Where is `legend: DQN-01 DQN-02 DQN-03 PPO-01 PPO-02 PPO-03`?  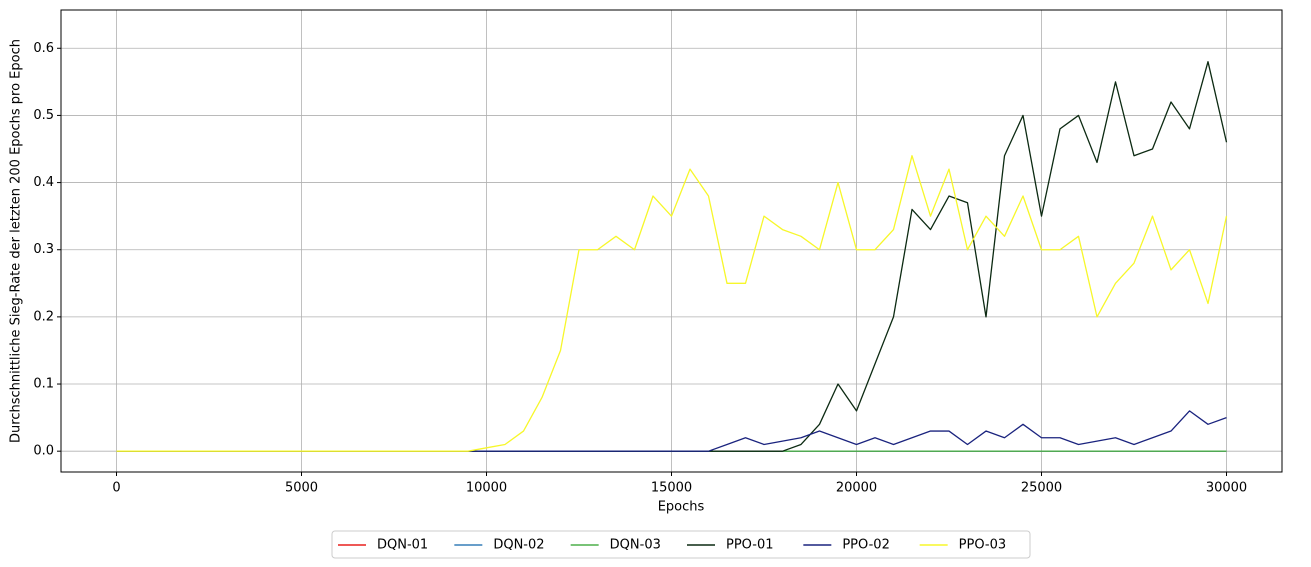
legend: DQN-01 DQN-02 DQN-03 PPO-01 PPO-02 PPO-03 is located at coordinates (681, 544).